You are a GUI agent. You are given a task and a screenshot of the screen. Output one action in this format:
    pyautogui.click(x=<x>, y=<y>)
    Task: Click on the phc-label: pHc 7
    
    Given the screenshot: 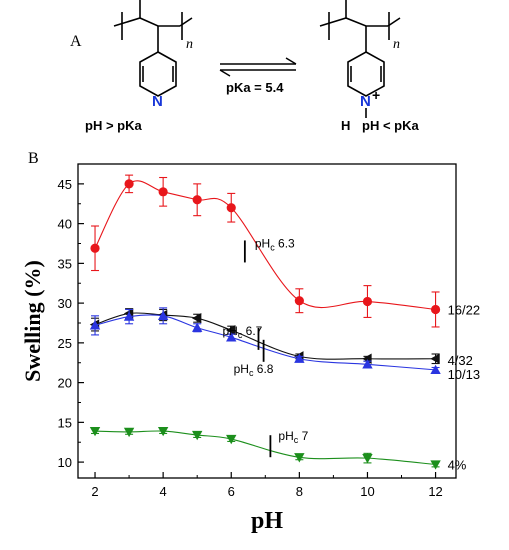 What is the action you would take?
    pyautogui.click(x=293, y=437)
    